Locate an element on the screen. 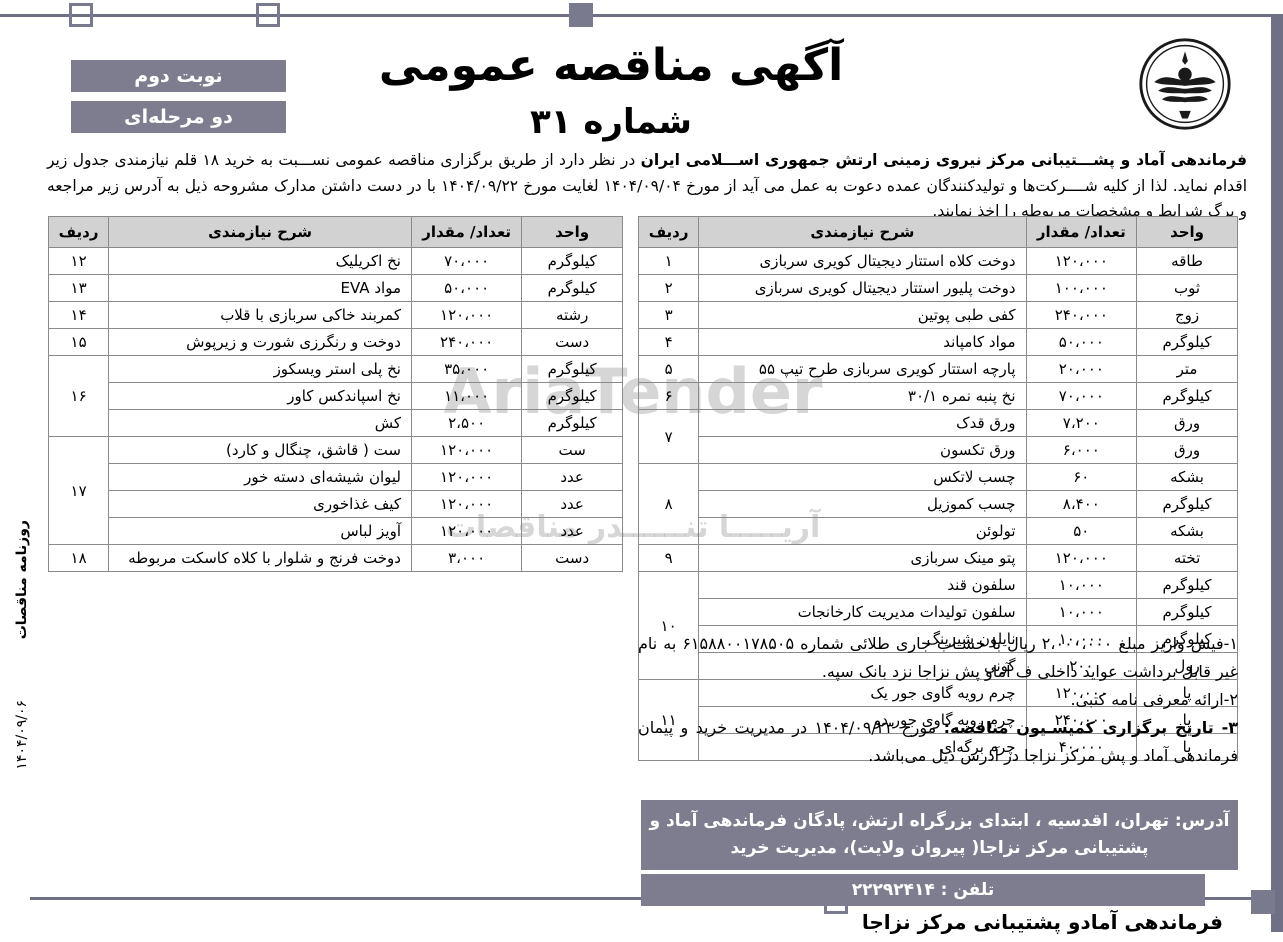 The image size is (1283, 942). badge-stage: دو مرحله‌ای is located at coordinates (178, 117).